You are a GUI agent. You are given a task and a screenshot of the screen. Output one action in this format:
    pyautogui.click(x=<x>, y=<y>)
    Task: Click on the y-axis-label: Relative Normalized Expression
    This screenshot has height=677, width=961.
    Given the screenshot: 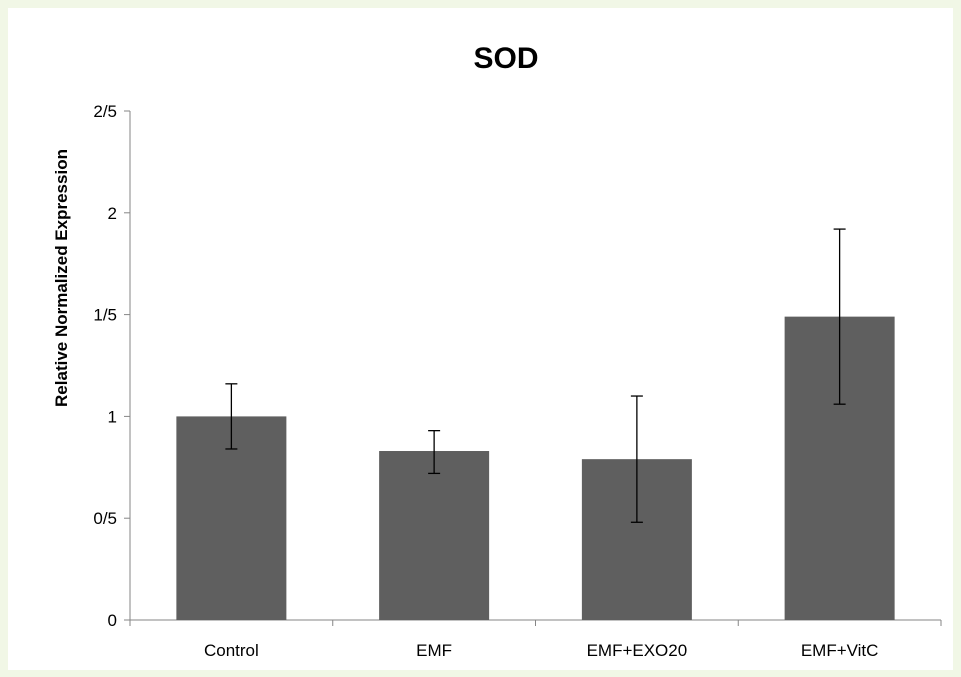 What is the action you would take?
    pyautogui.click(x=61, y=278)
    